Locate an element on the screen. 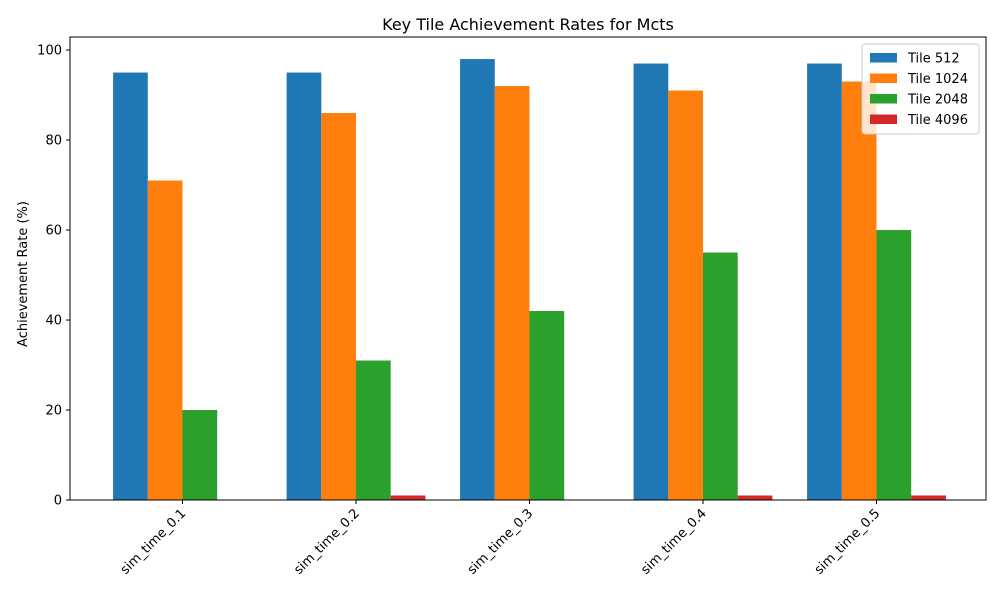 The height and width of the screenshot is (604, 1000). legend: Tile 512 Tile 1024 Tile 2048 Tile 4096 is located at coordinates (920, 89).